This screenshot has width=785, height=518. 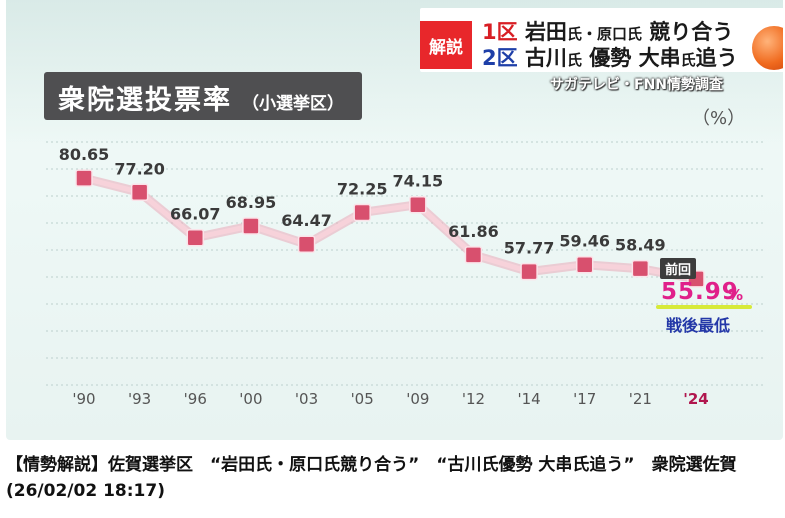 What do you see at coordinates (306, 220) in the screenshot?
I see `data-label: 64.47` at bounding box center [306, 220].